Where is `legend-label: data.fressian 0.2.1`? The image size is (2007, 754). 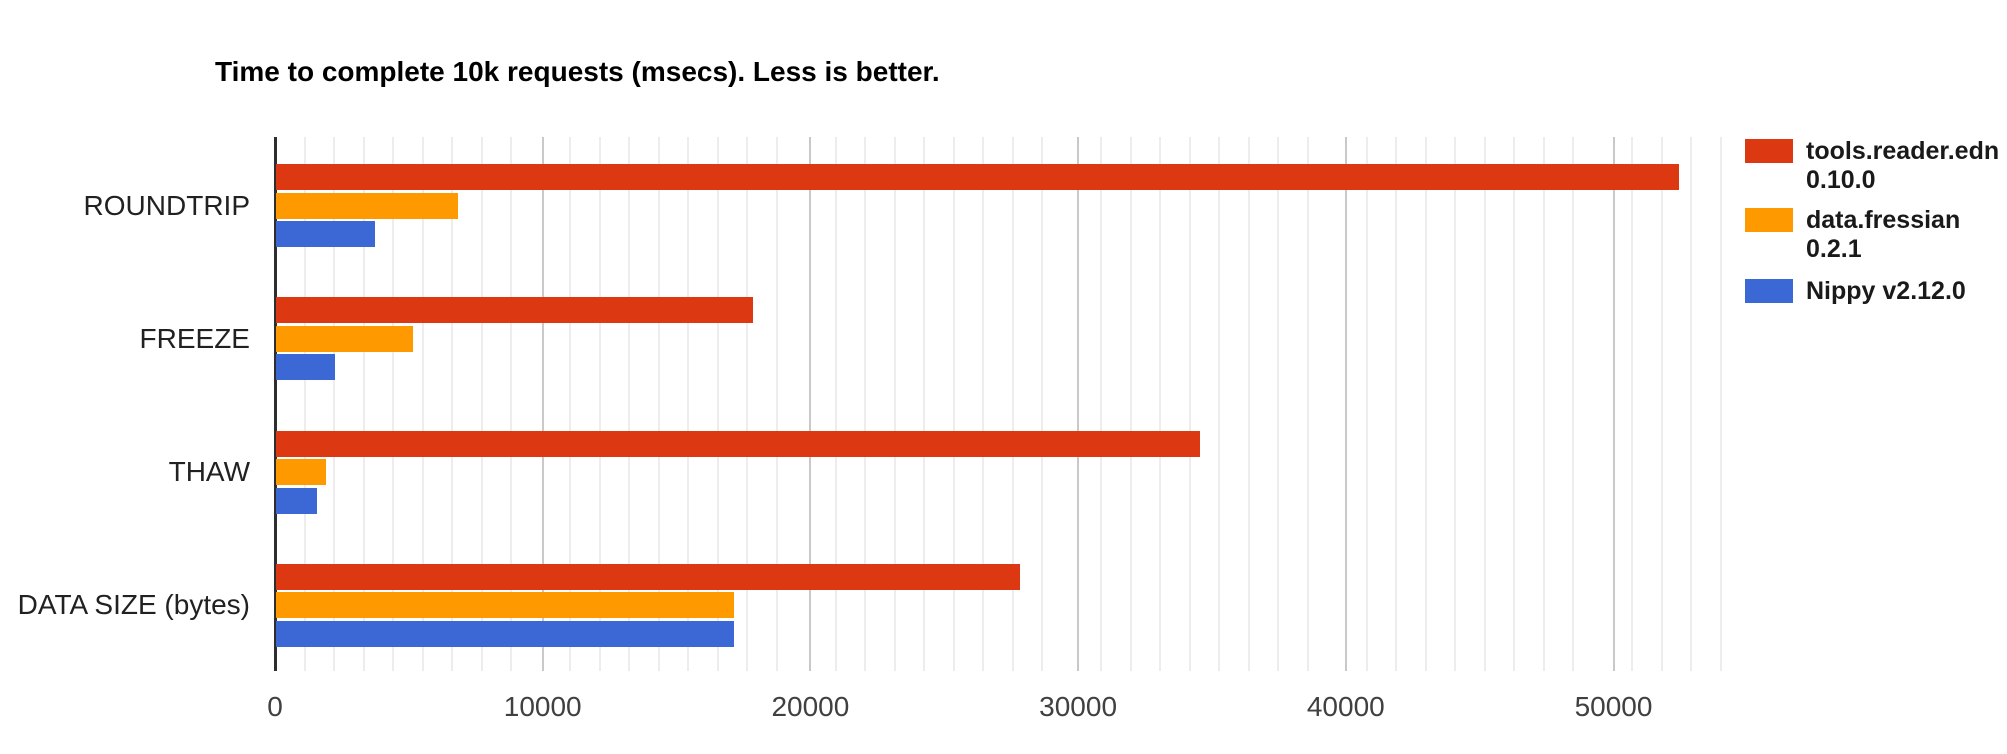
legend-label: data.fressian 0.2.1 is located at coordinates (1883, 234).